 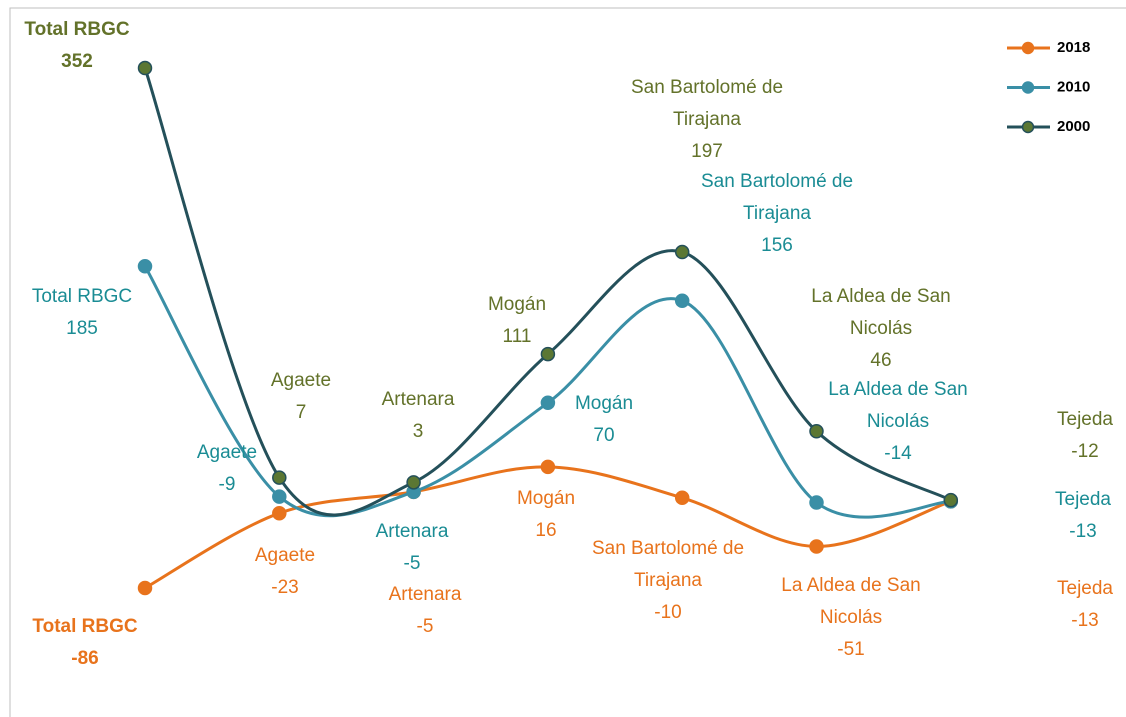 What do you see at coordinates (545, 530) in the screenshot?
I see `data-label-value: 16` at bounding box center [545, 530].